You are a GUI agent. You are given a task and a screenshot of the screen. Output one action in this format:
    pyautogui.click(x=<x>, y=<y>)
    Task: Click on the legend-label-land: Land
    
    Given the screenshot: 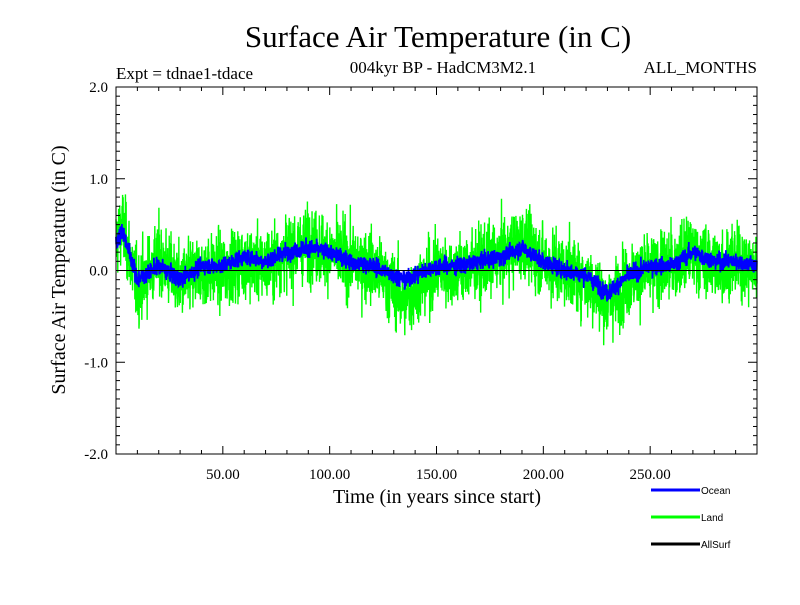 What is the action you would take?
    pyautogui.click(x=712, y=518)
    